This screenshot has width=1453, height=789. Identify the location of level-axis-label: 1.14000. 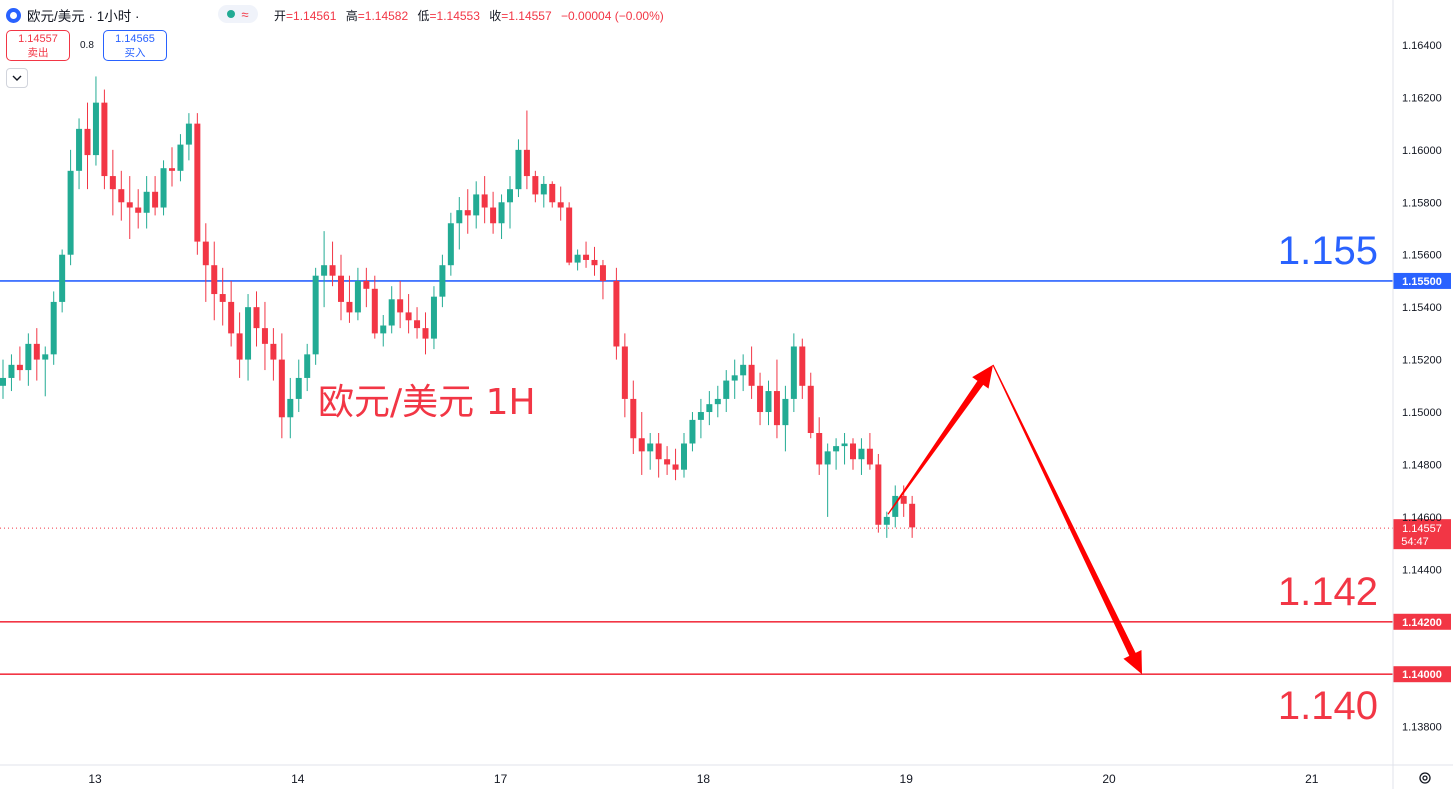
(1422, 675).